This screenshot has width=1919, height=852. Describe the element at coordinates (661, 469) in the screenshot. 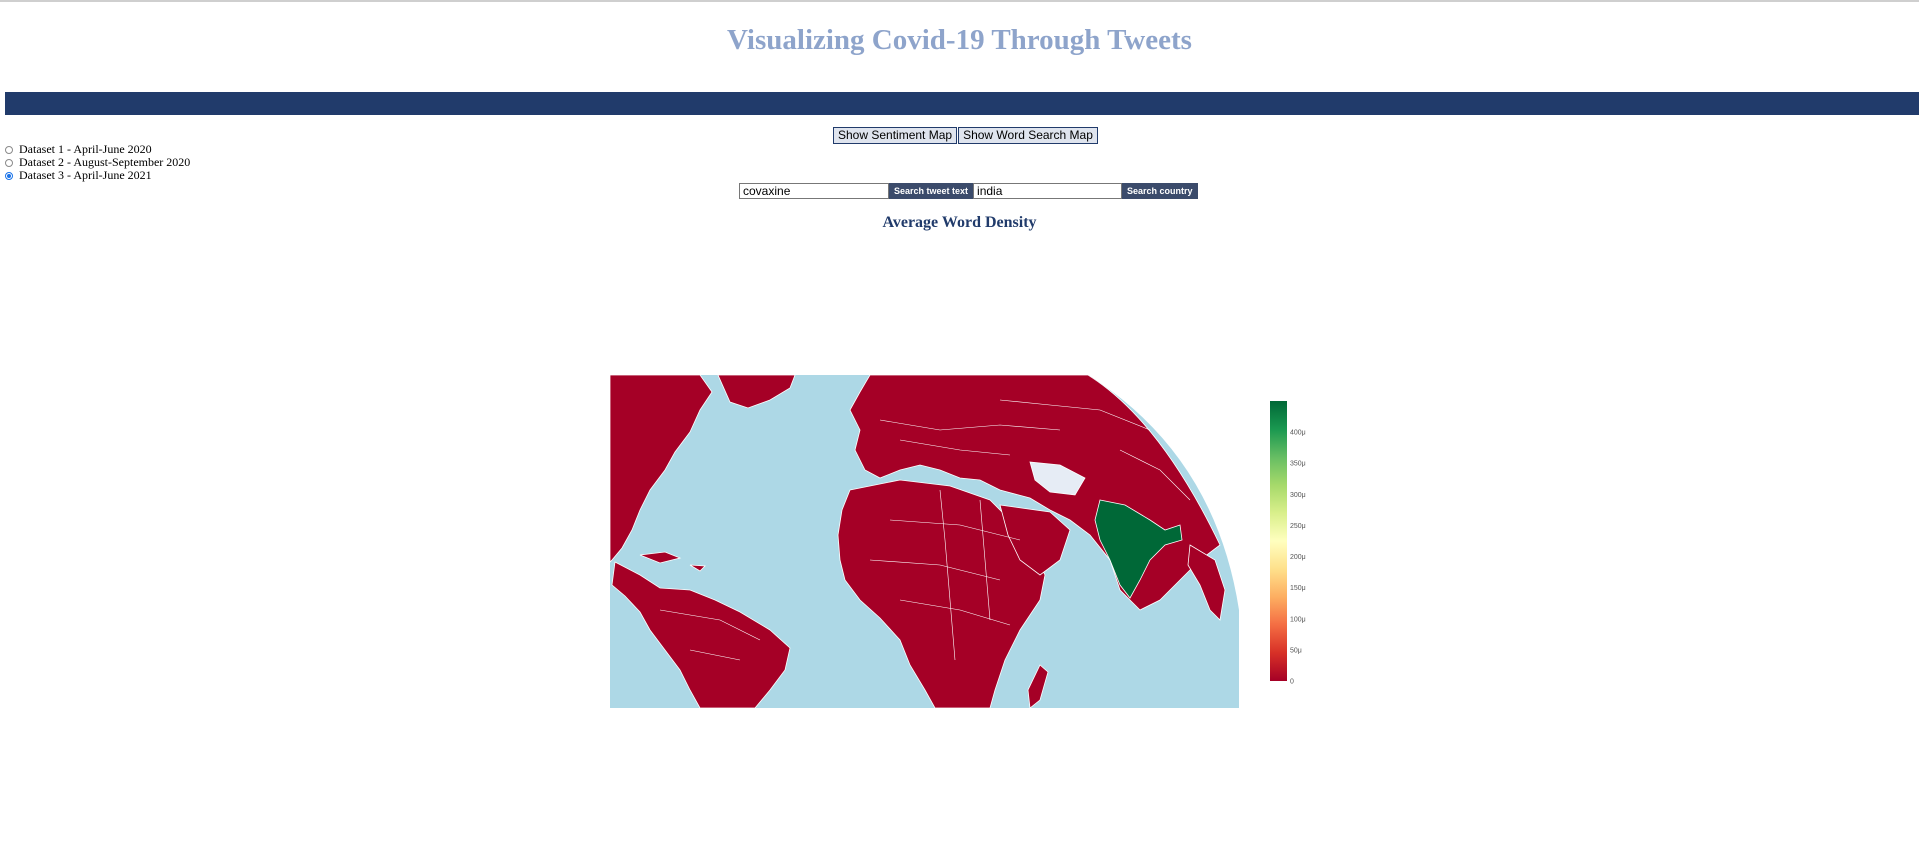

I see `north-america-region` at that location.